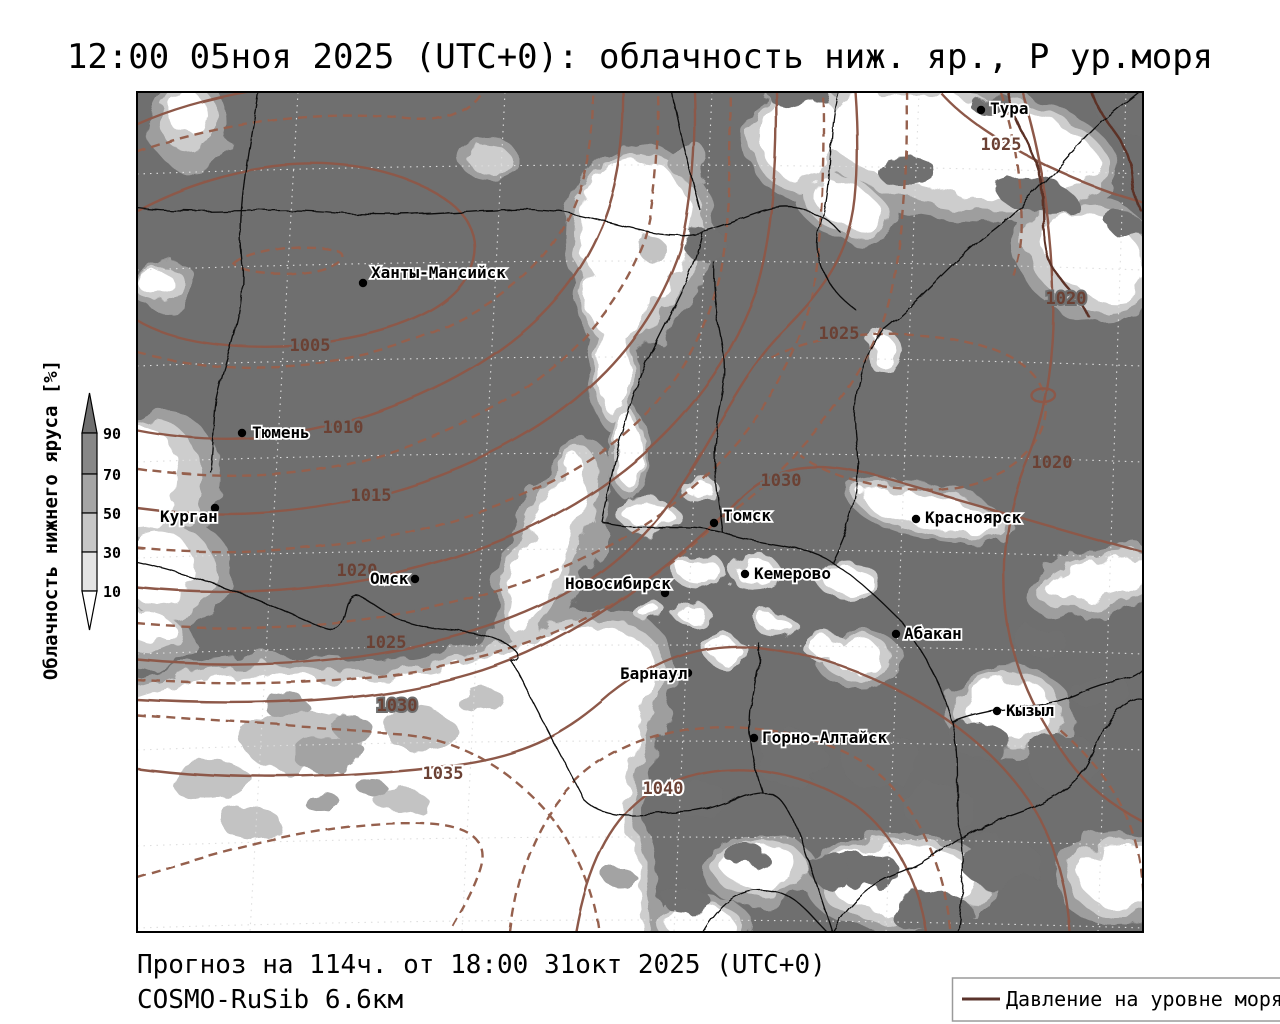 This screenshot has height=1024, width=1280. I want to click on city-barnaul: Барнаул, so click(655, 673).